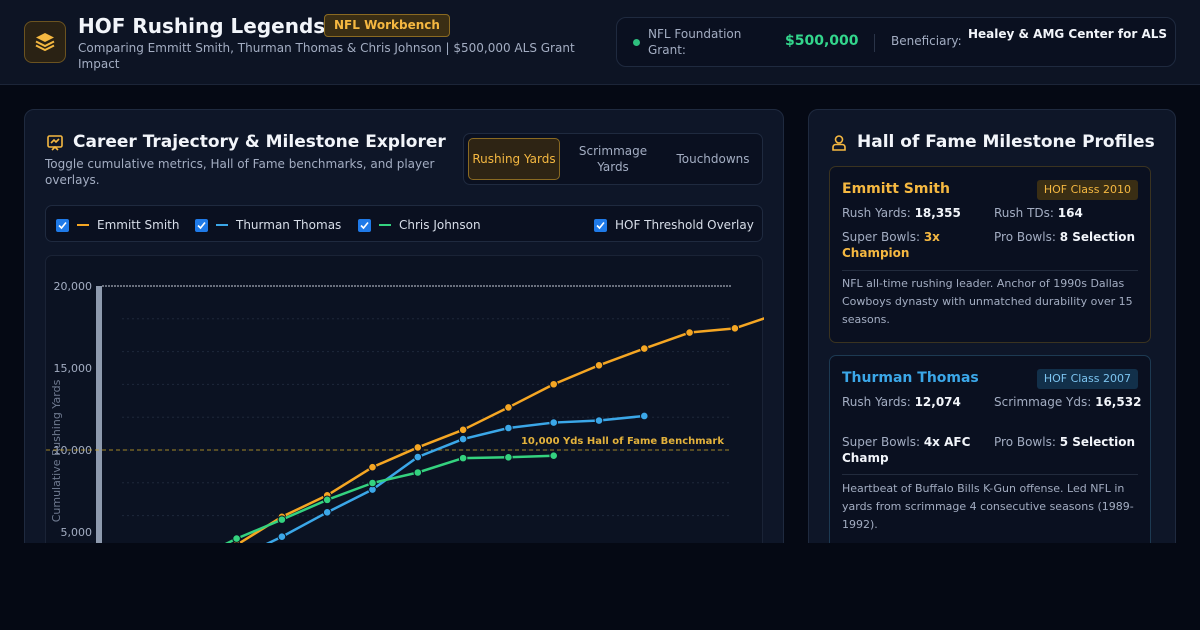  What do you see at coordinates (901, 213) in the screenshot?
I see `stat-rush-yards: Rush Yards: 18,355` at bounding box center [901, 213].